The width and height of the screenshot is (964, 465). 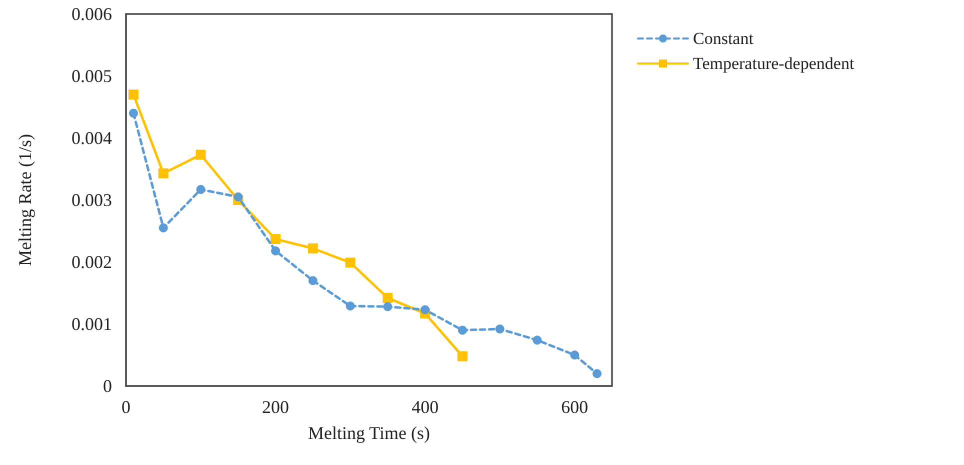 What do you see at coordinates (92, 324) in the screenshot?
I see `y-tick-label: 0.001` at bounding box center [92, 324].